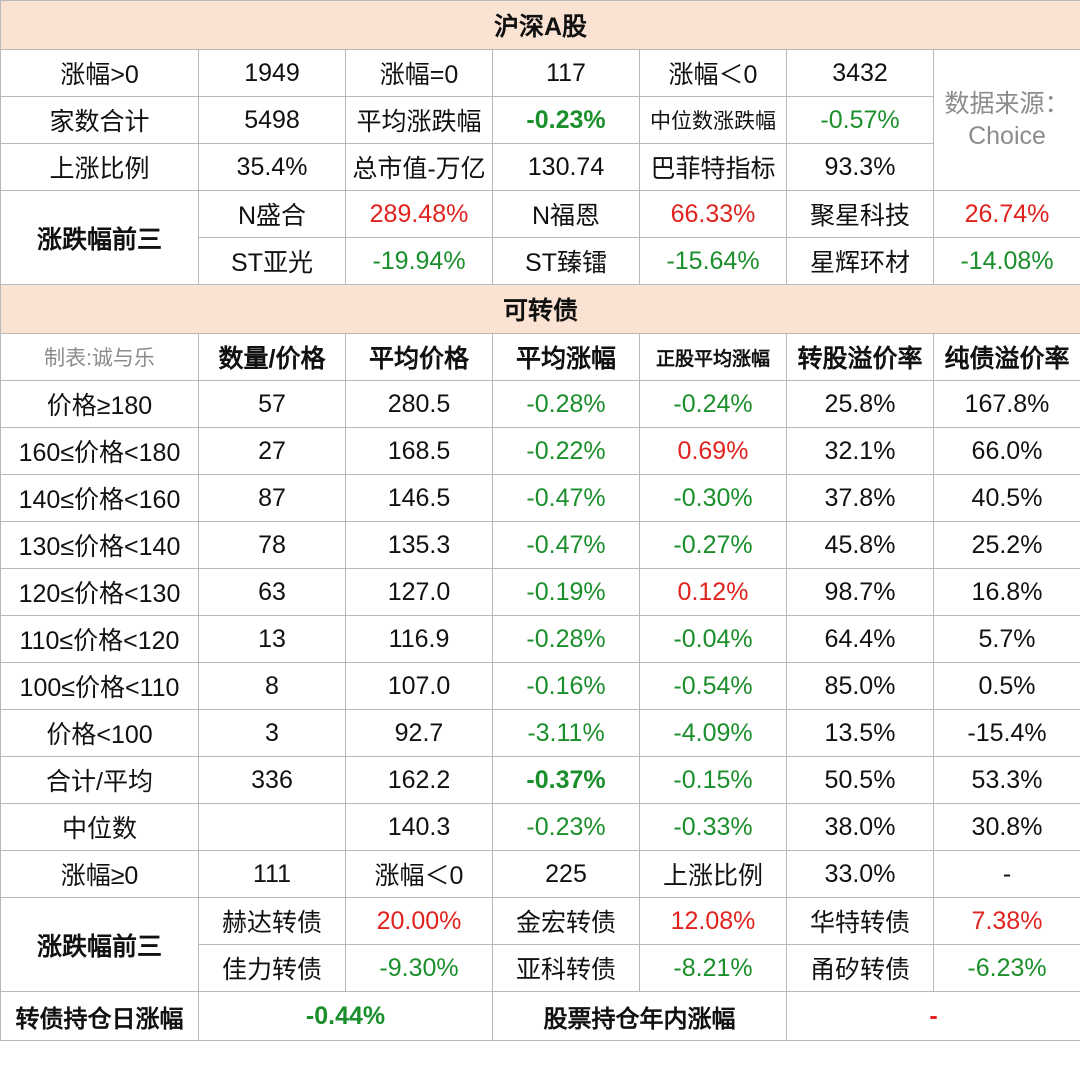 Image resolution: width=1080 pixels, height=1072 pixels. I want to click on cb-loser-3-name: 甬矽转债, so click(860, 968).